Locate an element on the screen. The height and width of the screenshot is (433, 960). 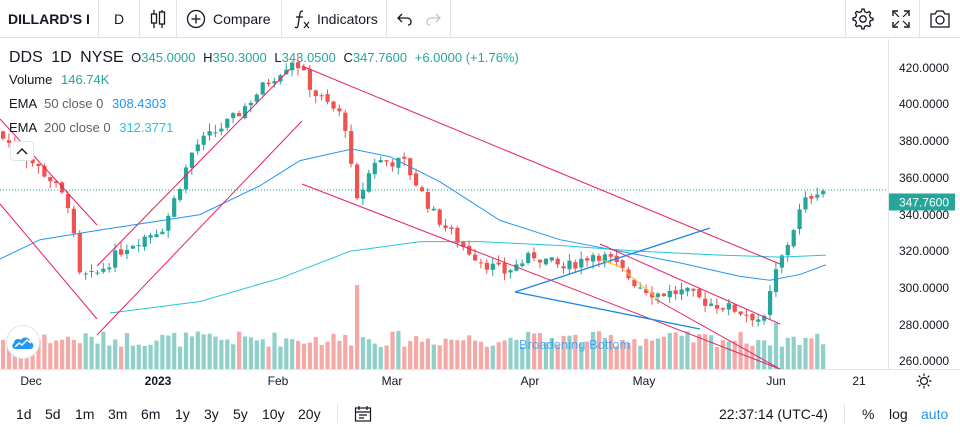
legend-collapse-button is located at coordinates (22, 151).